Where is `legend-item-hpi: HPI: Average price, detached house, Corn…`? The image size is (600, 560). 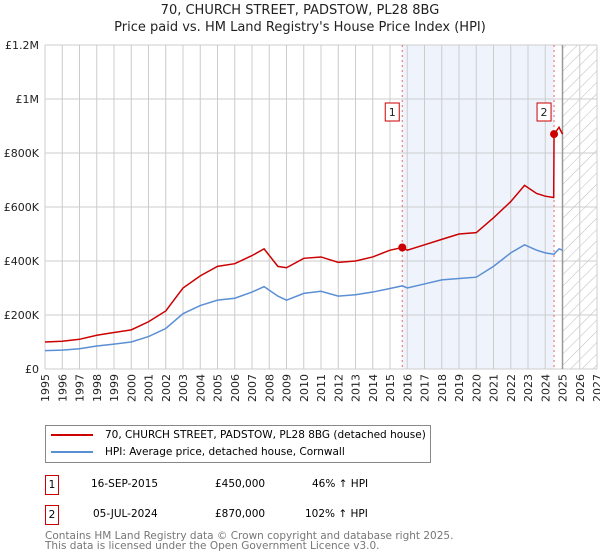
legend-item-hpi: HPI: Average price, detached house, Corn… is located at coordinates (195, 452).